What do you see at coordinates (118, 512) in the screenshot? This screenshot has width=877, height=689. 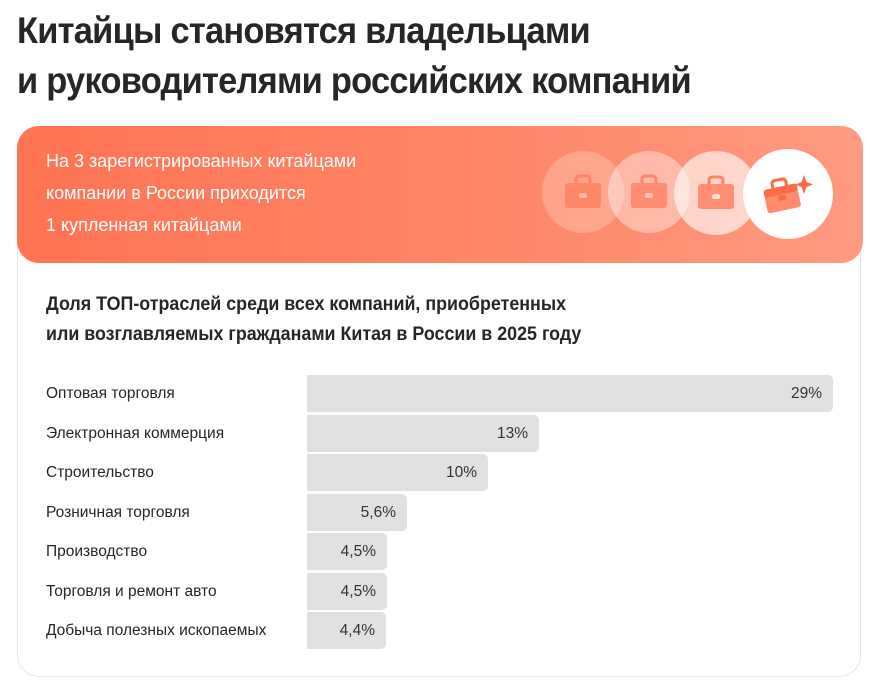 I see `bar-label: Розничная торговля` at bounding box center [118, 512].